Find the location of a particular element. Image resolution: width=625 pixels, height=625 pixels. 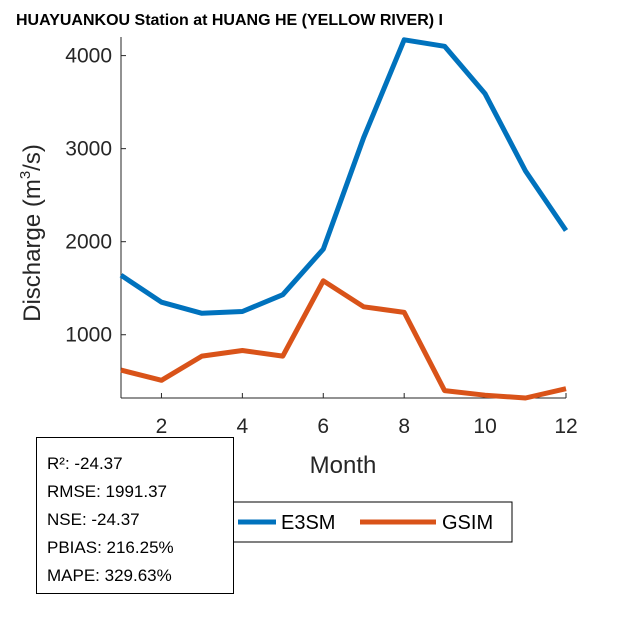

stat-mape: MAPE: 329.63% is located at coordinates (109, 575).